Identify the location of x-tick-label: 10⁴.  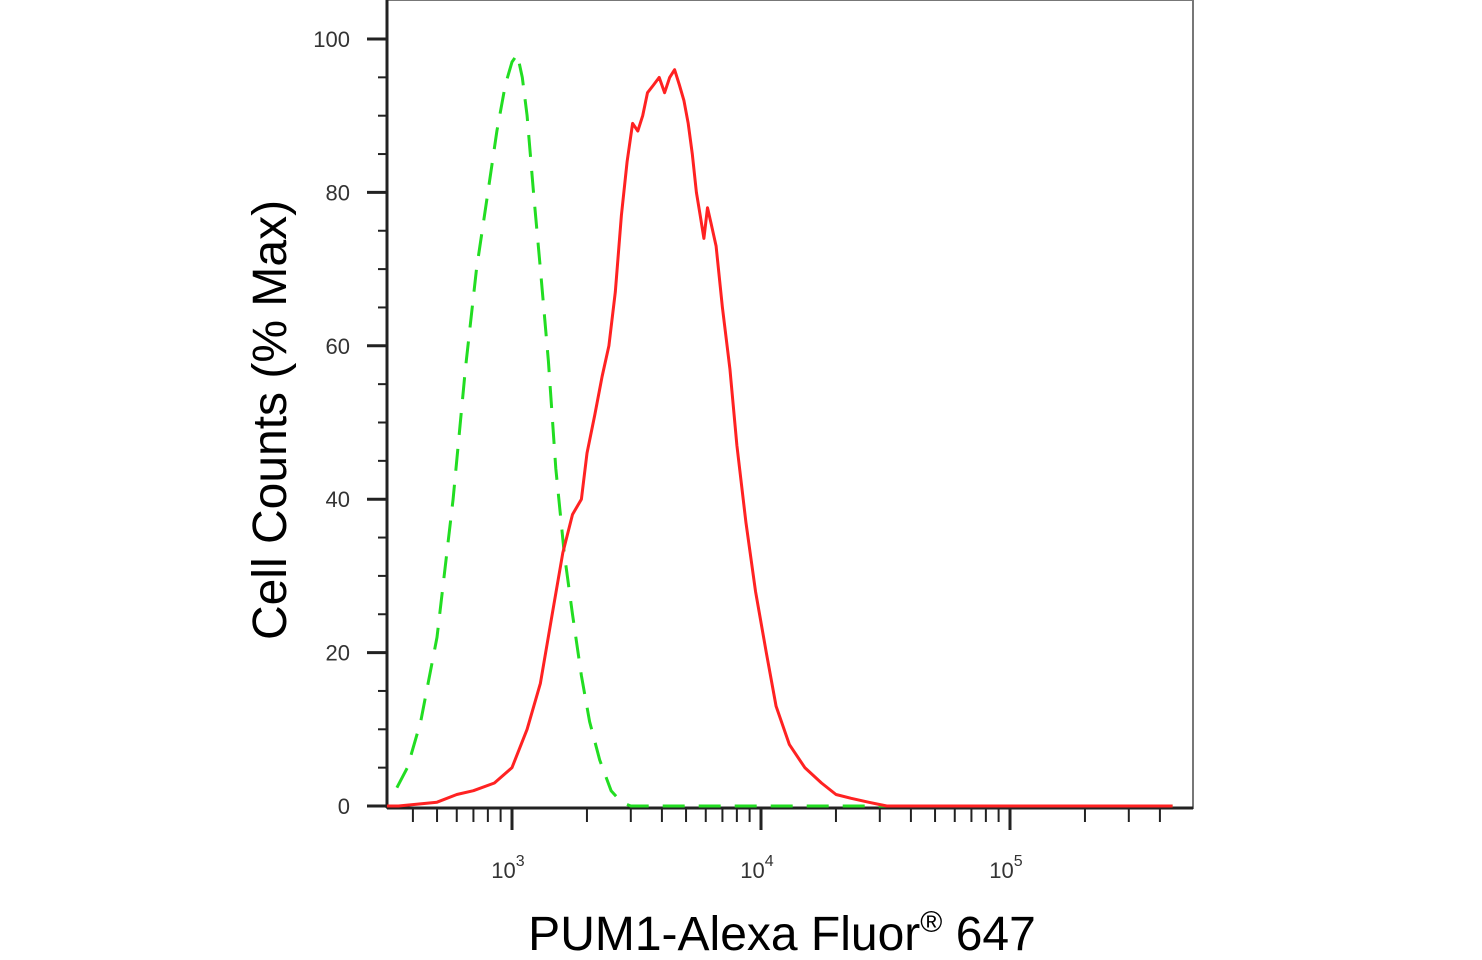
(756, 868).